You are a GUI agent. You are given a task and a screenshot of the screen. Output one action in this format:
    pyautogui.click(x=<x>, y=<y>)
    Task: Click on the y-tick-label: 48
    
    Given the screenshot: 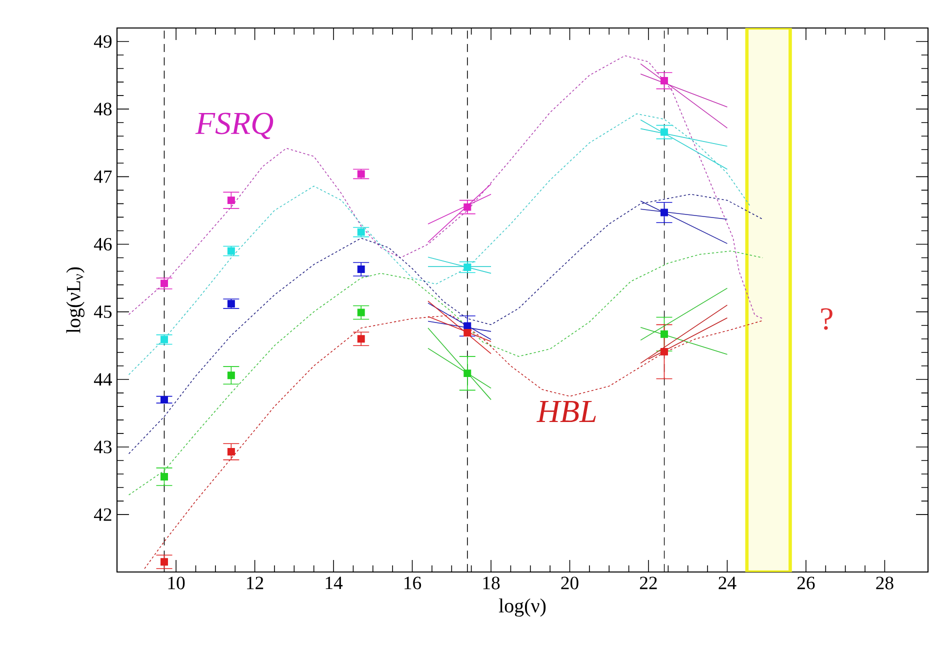 What is the action you would take?
    pyautogui.click(x=103, y=109)
    